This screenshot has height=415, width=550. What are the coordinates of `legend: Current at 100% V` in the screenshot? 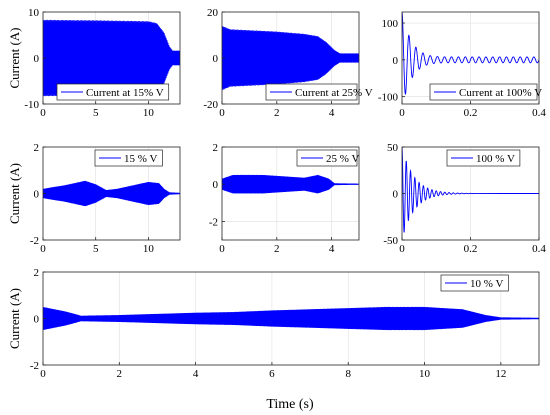 It's located at (485, 92).